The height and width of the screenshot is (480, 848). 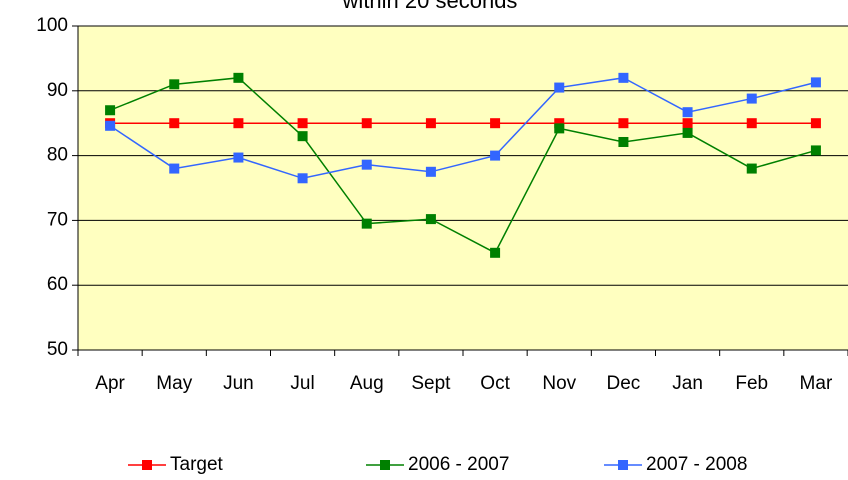 I want to click on x-tick-label: Jul, so click(x=302, y=383).